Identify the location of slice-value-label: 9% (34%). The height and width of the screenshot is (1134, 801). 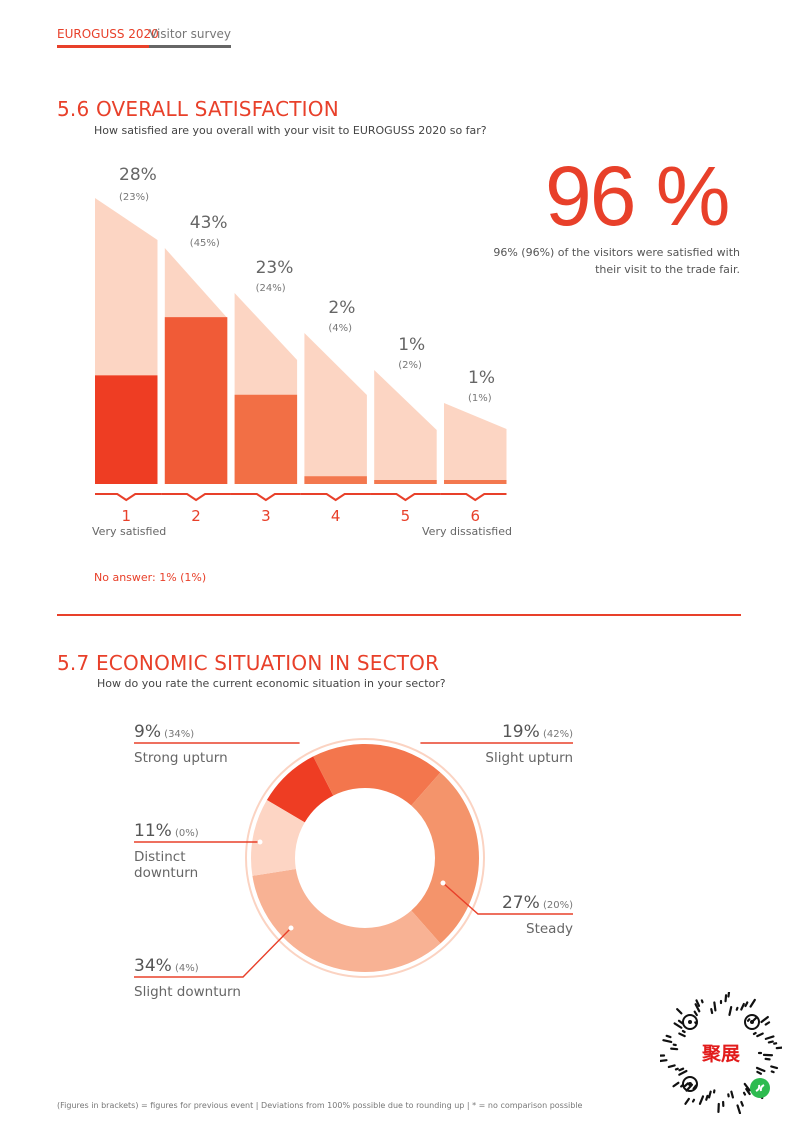
(164, 732).